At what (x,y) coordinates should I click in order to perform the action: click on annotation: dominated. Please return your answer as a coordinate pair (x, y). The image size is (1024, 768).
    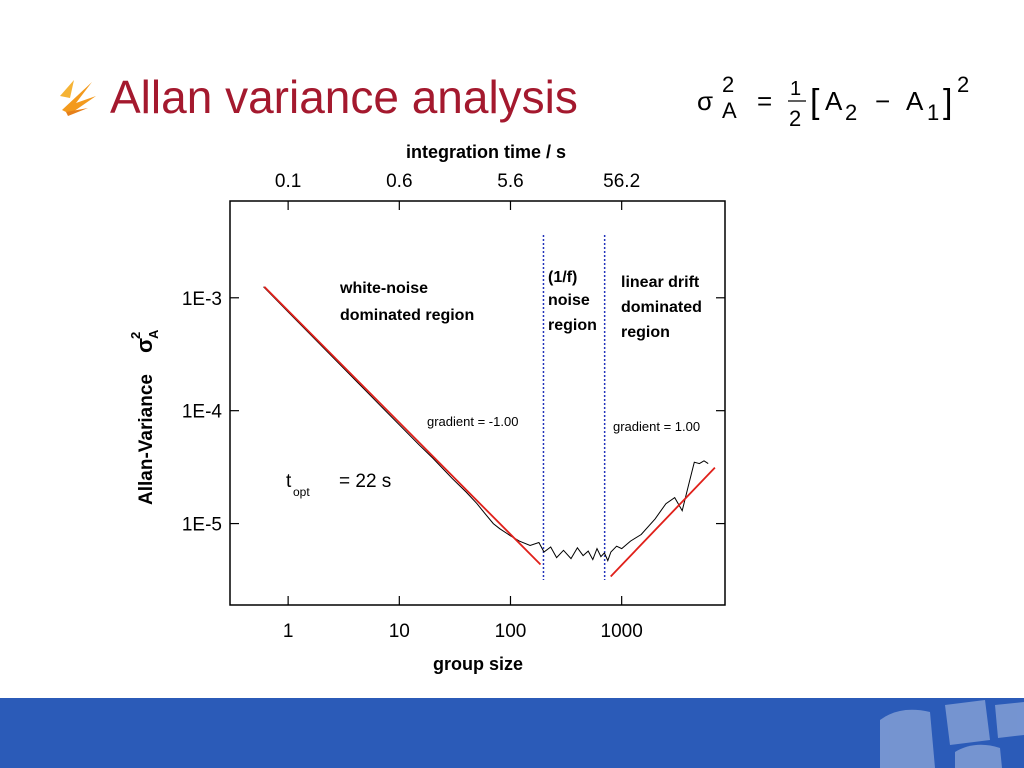
    Looking at the image, I should click on (661, 307).